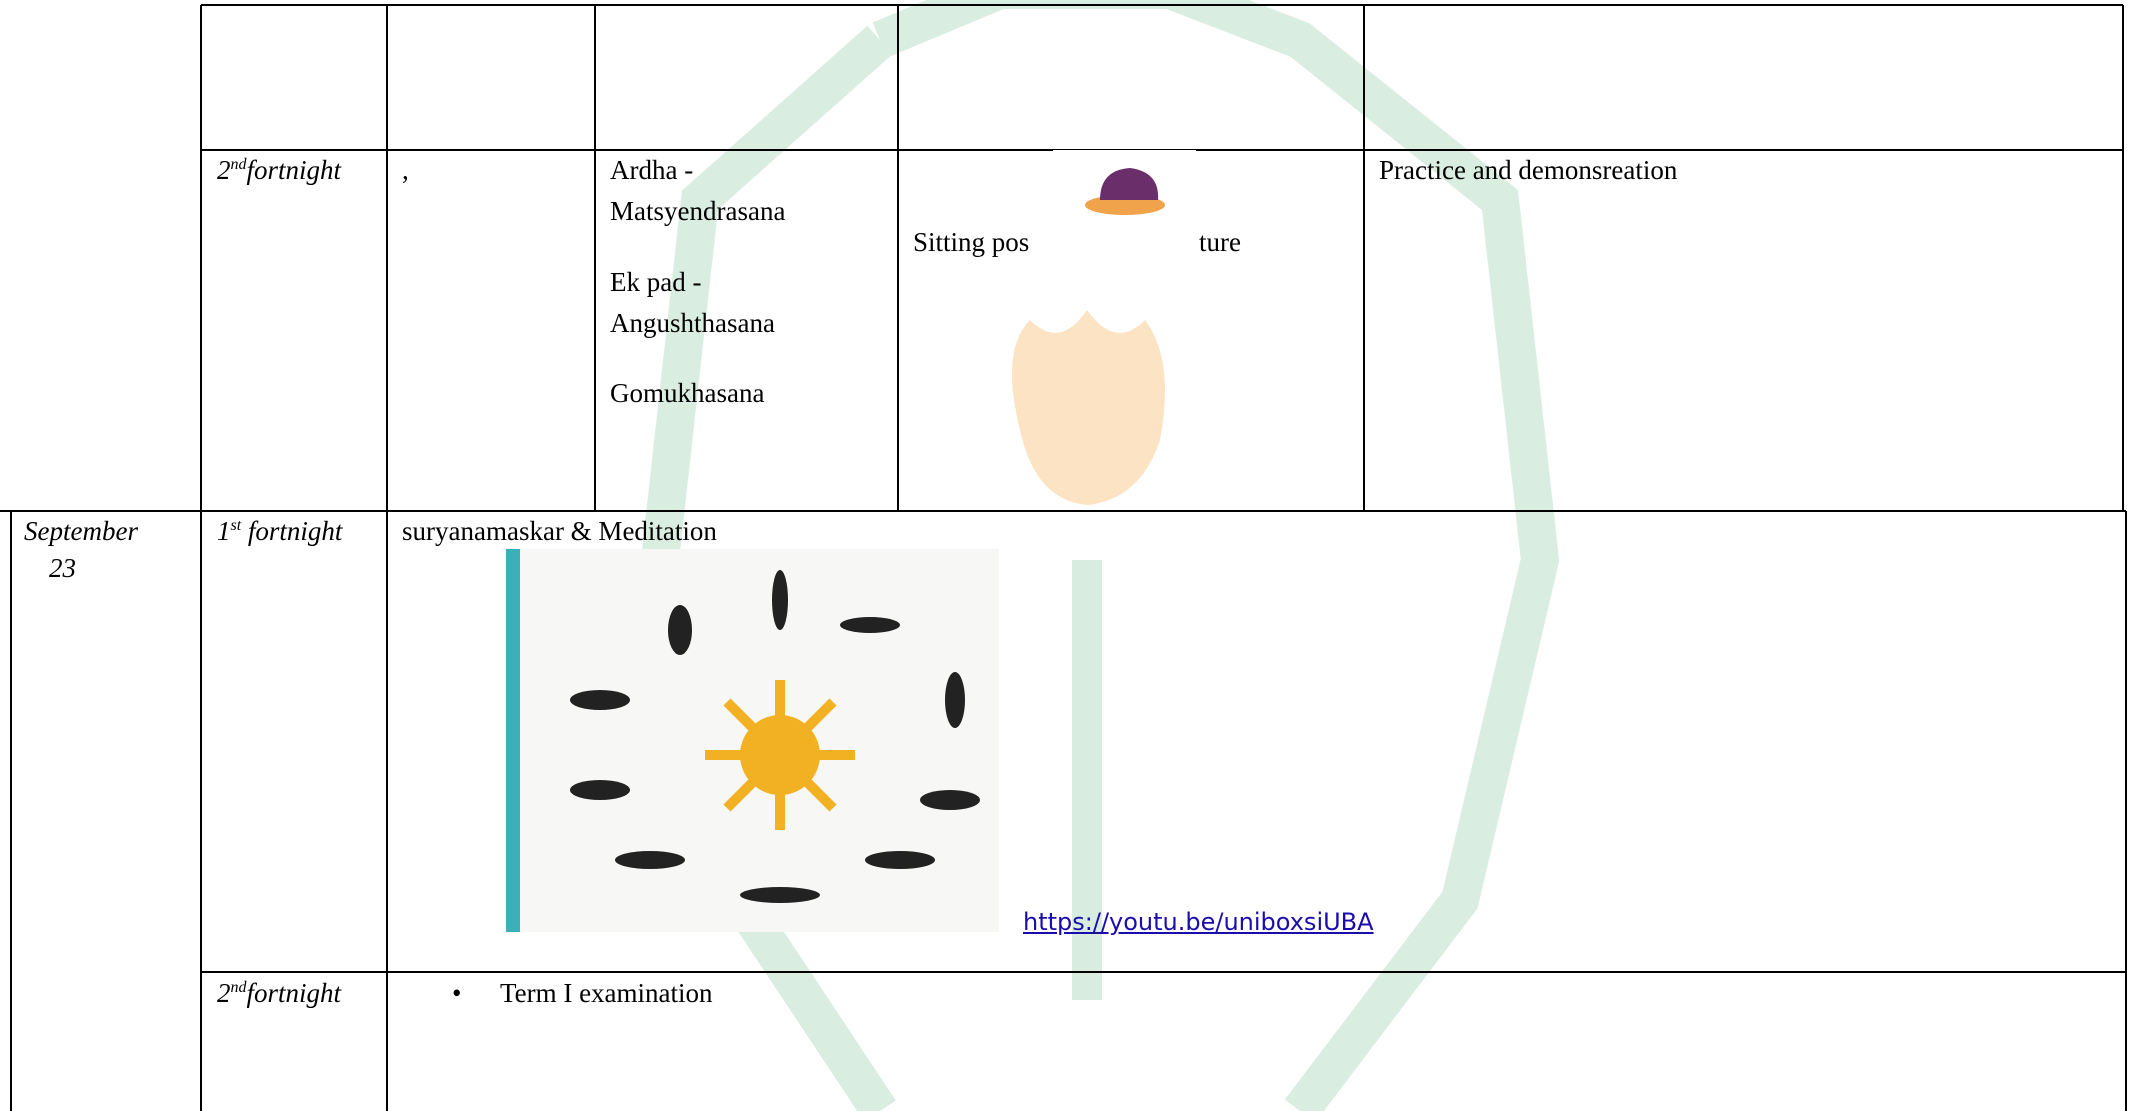  Describe the element at coordinates (81, 531) in the screenshot. I see `month: September` at that location.